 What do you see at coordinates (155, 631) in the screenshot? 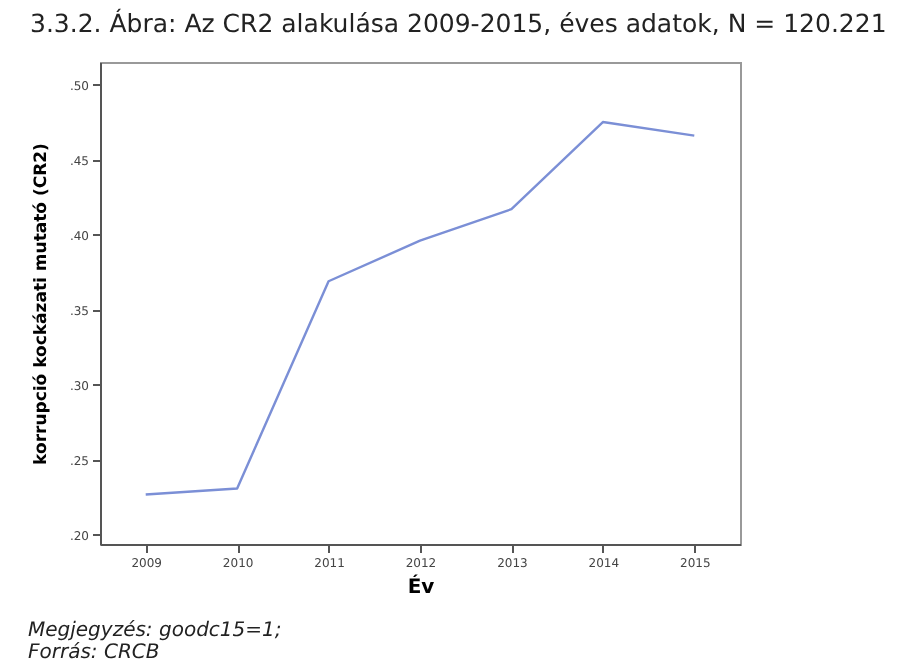
I see `text: Megjegyzés: goodc15=1;` at bounding box center [155, 631].